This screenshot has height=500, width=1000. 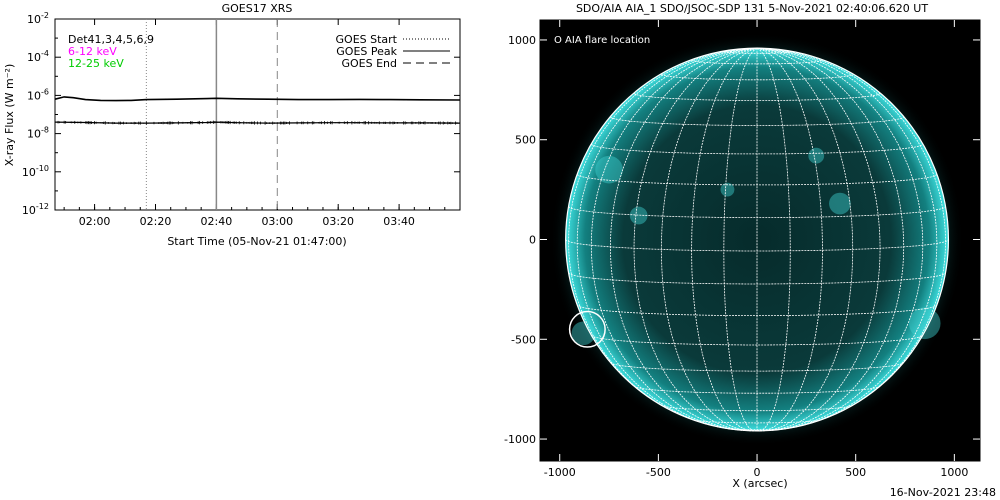 What do you see at coordinates (256, 241) in the screenshot?
I see `goes-x-axis-label: Start Time (05-Nov-21 01:47:00)` at bounding box center [256, 241].